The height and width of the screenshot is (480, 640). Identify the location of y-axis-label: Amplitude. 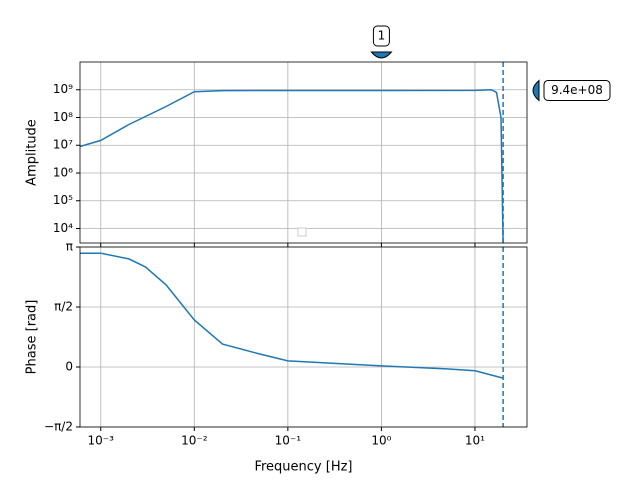
(32, 152).